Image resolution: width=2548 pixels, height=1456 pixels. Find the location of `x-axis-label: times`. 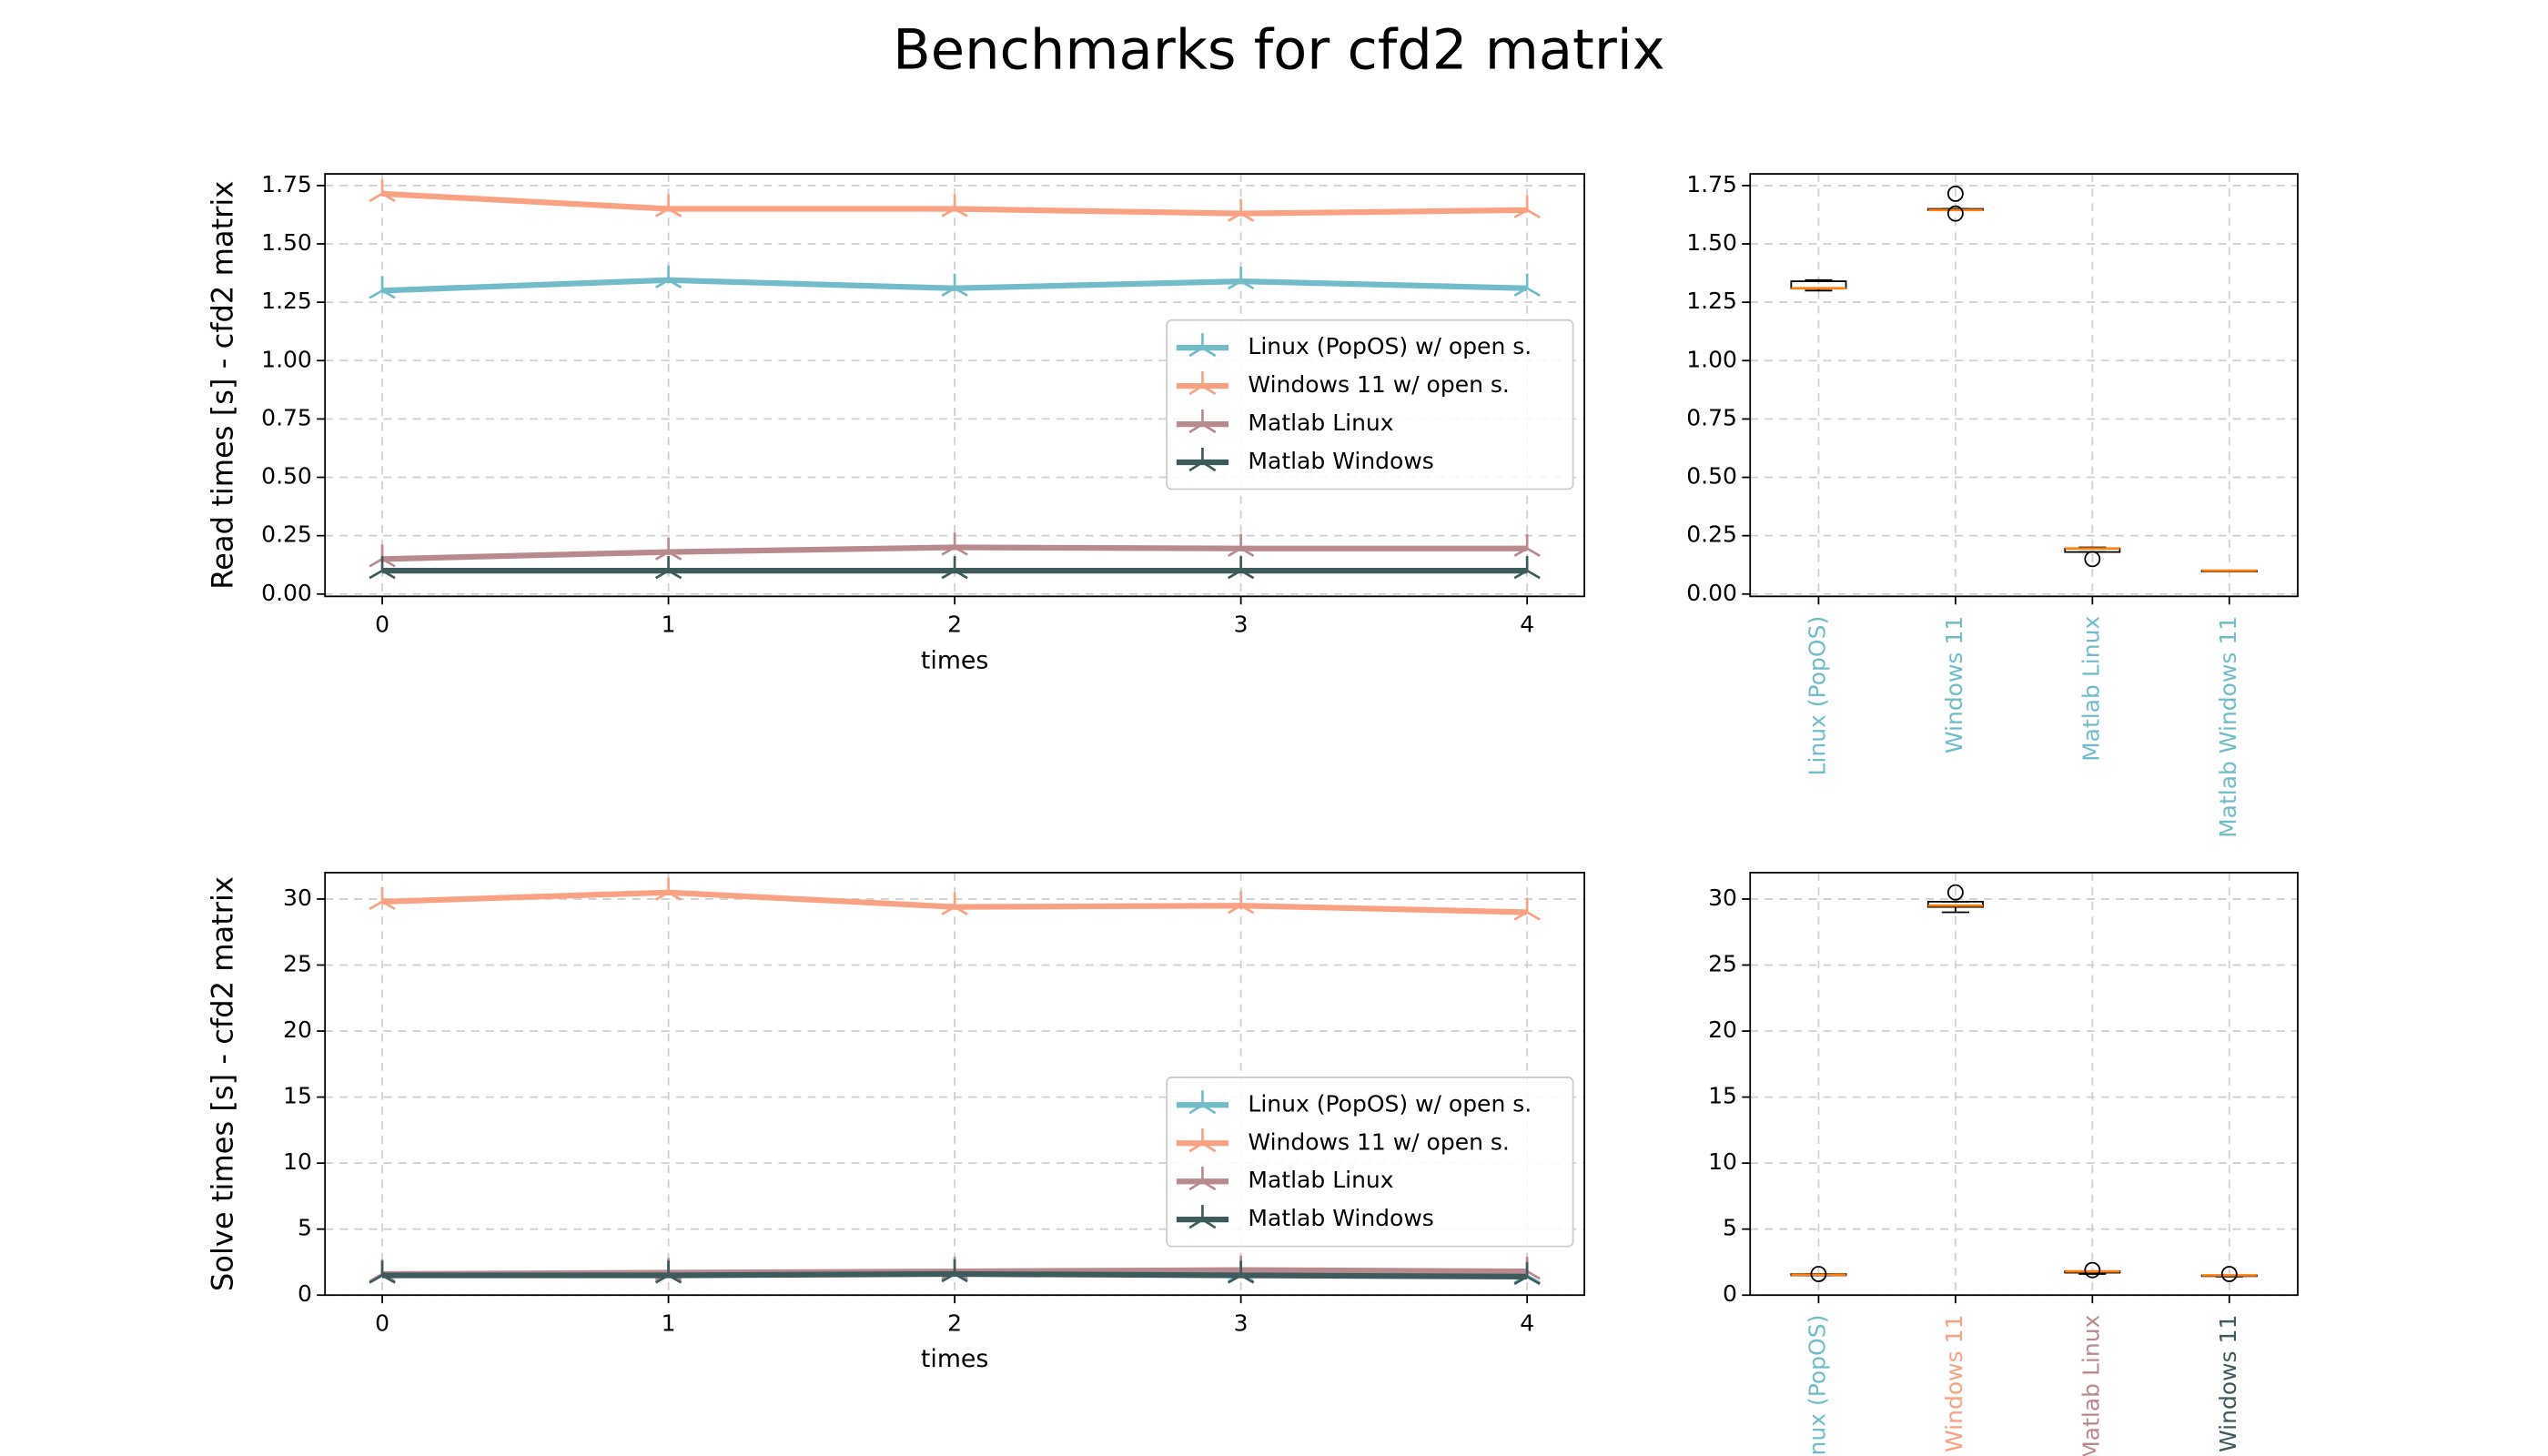

x-axis-label: times is located at coordinates (955, 1359).